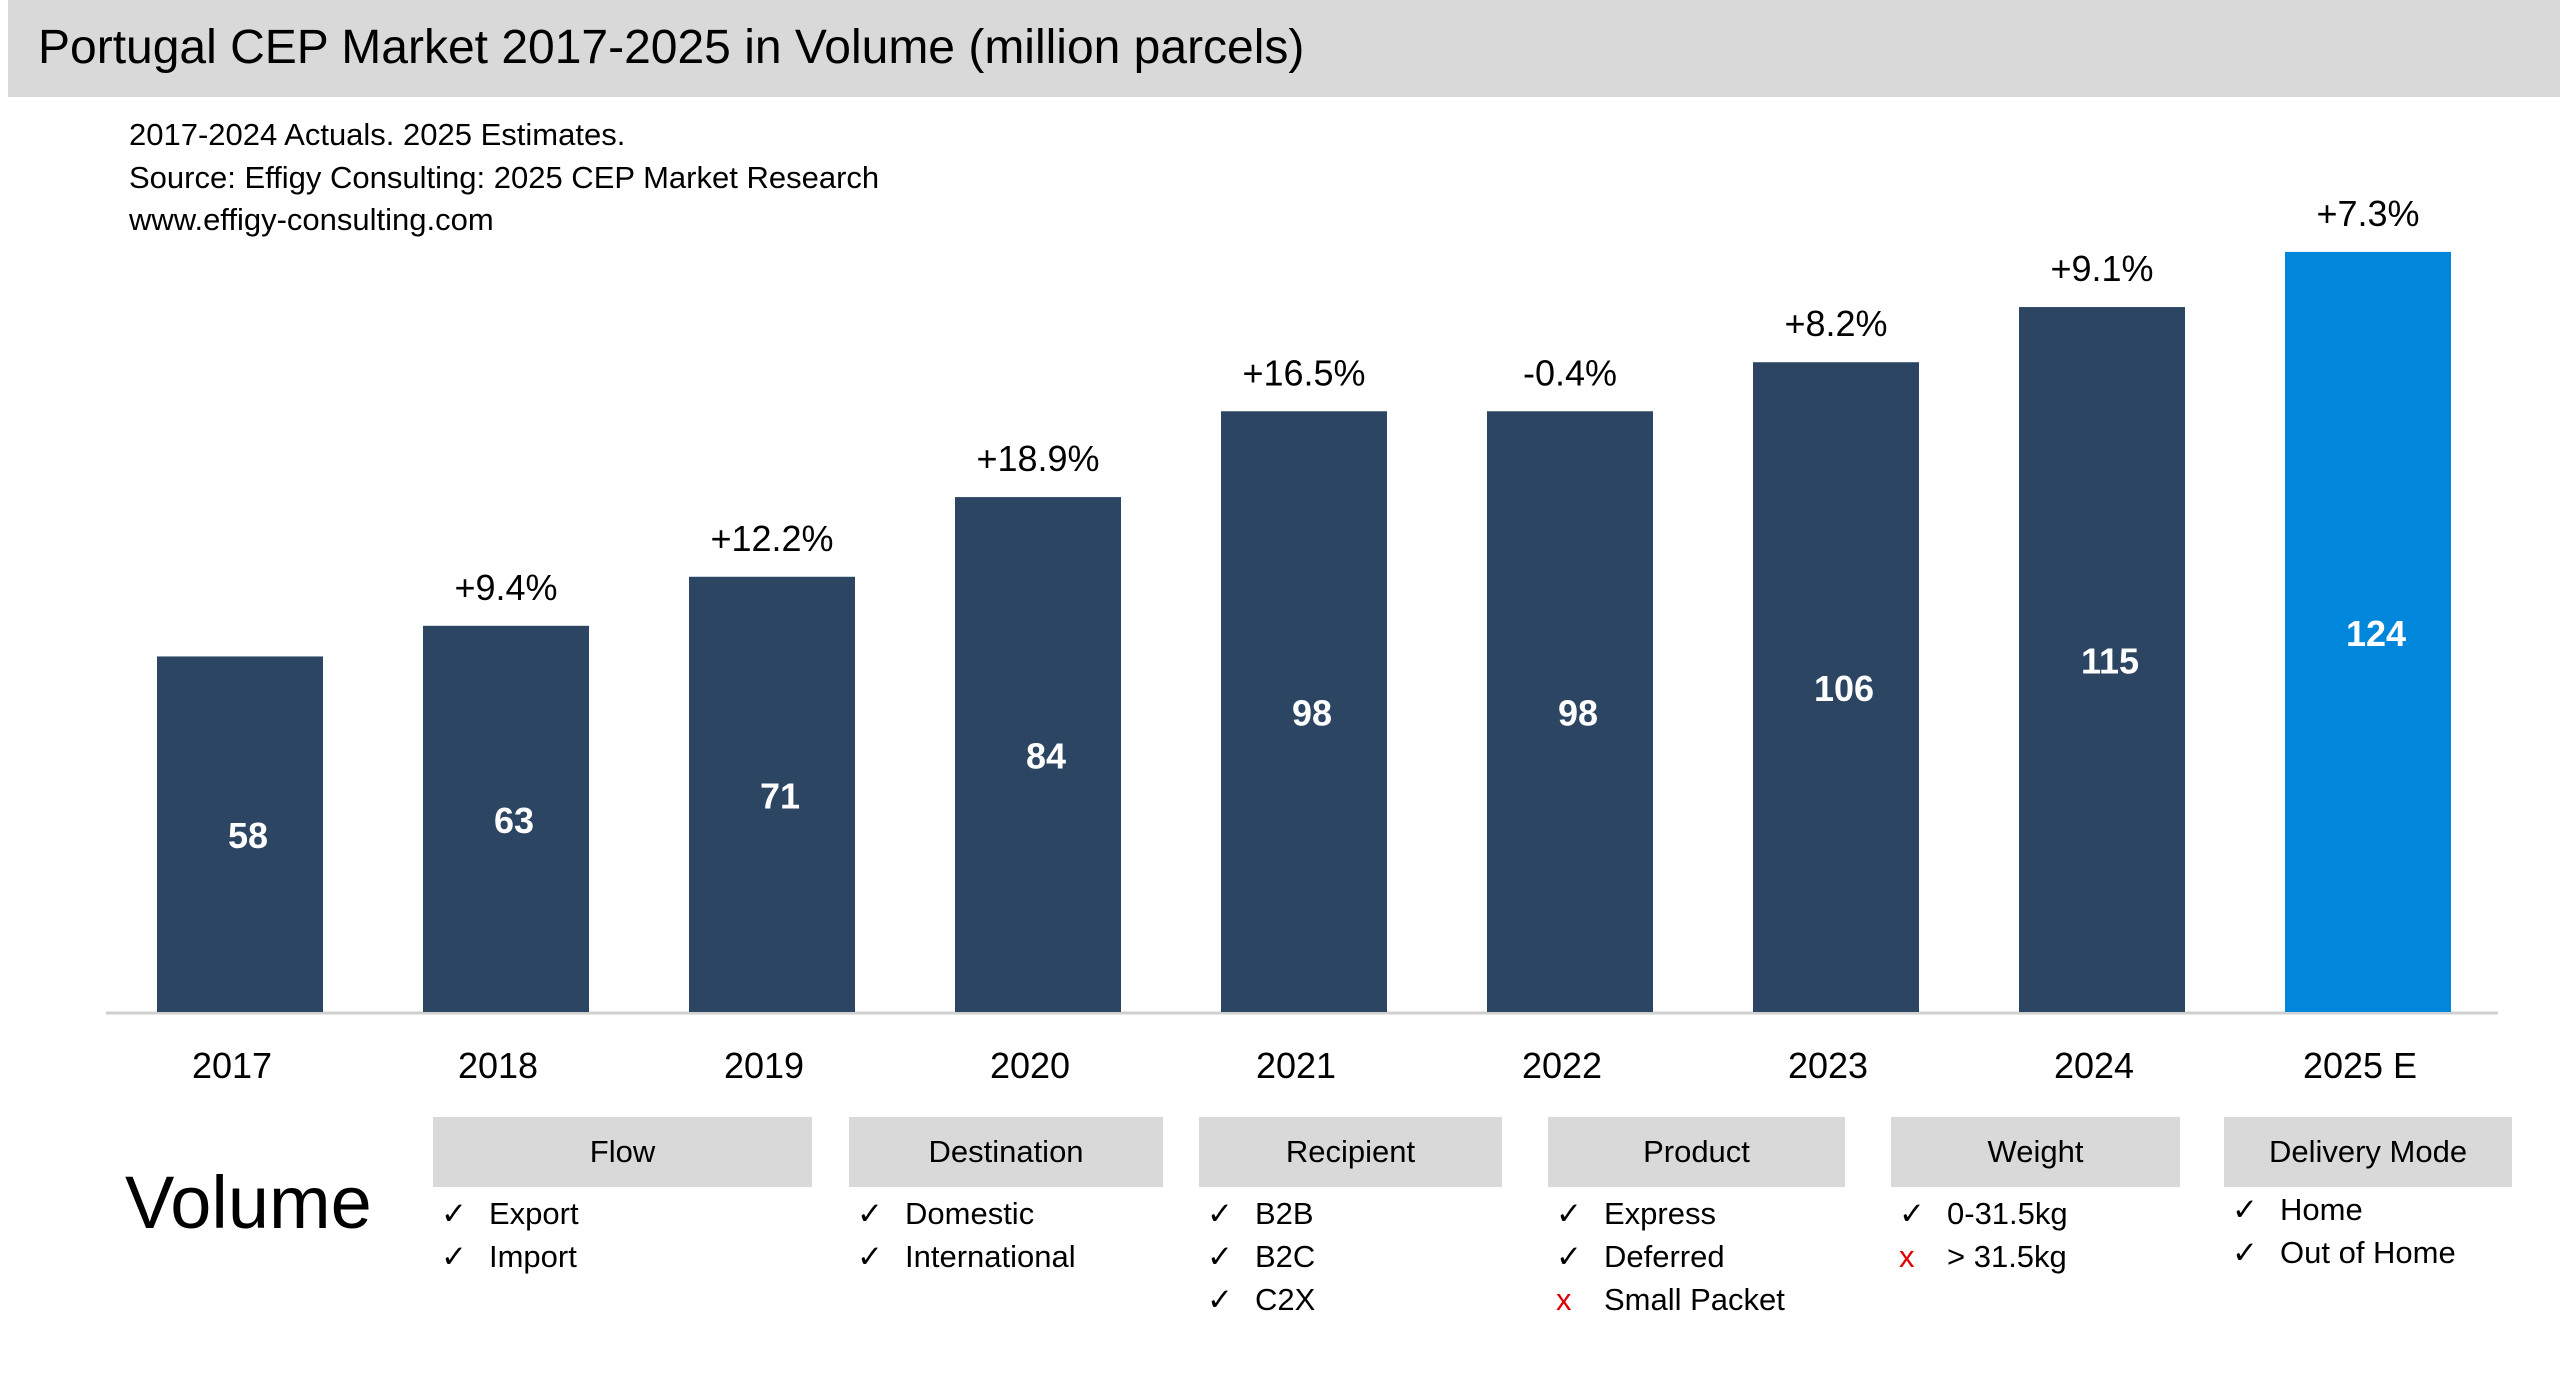 This screenshot has height=1376, width=2560. What do you see at coordinates (764, 1065) in the screenshot?
I see `x-tick-label: 2019` at bounding box center [764, 1065].